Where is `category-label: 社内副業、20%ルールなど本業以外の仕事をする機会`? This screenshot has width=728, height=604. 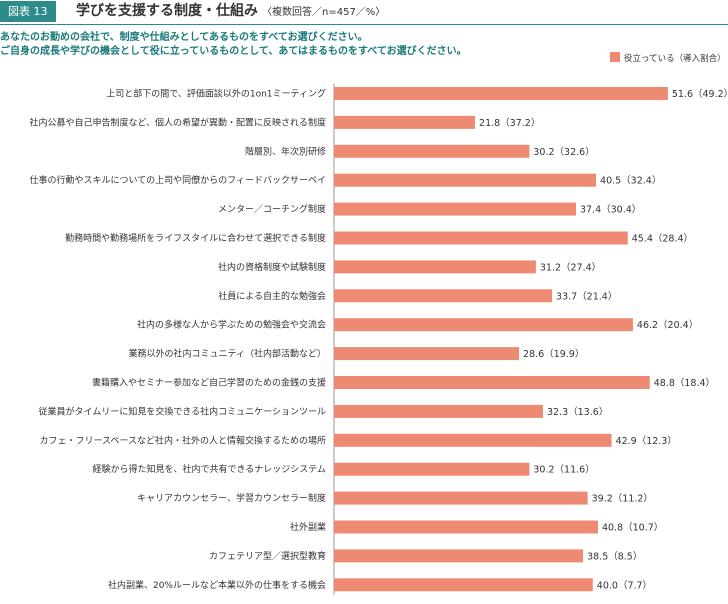
category-label: 社内副業、20%ルールなど本業以外の仕事をする機会 is located at coordinates (217, 585).